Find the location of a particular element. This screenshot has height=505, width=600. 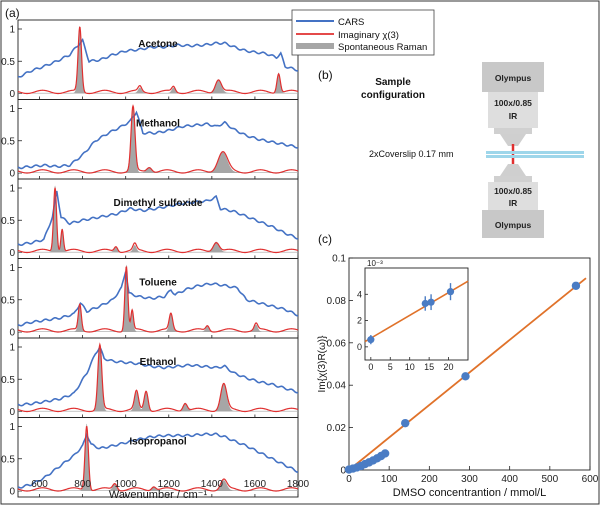

inset-xtick-label: 0 is located at coordinates (370, 367).